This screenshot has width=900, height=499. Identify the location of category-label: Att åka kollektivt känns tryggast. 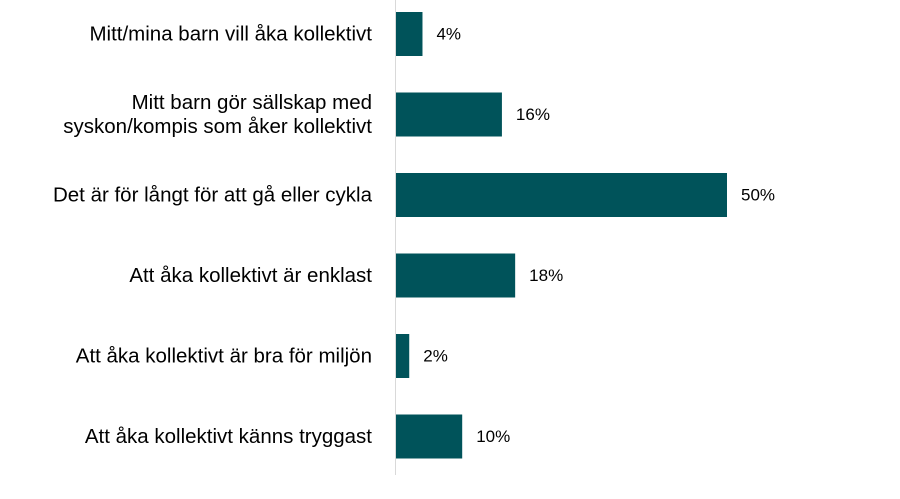
(228, 436).